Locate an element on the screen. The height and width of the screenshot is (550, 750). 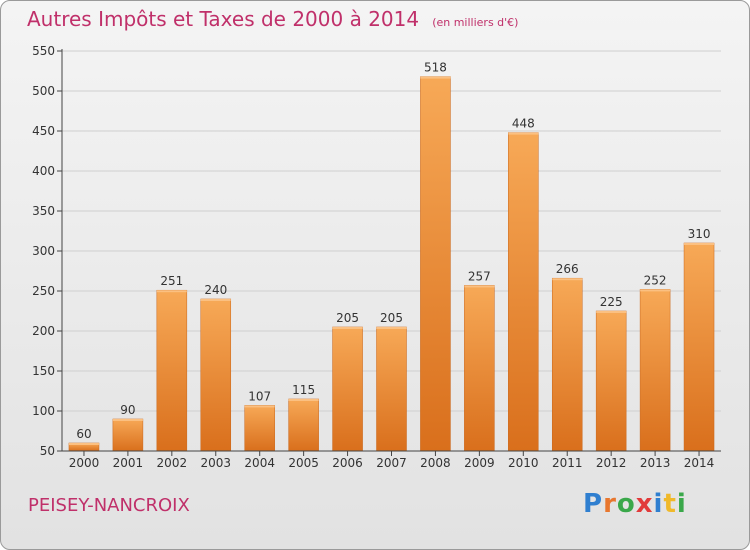
y-tick-label: 250 is located at coordinates (43, 291).